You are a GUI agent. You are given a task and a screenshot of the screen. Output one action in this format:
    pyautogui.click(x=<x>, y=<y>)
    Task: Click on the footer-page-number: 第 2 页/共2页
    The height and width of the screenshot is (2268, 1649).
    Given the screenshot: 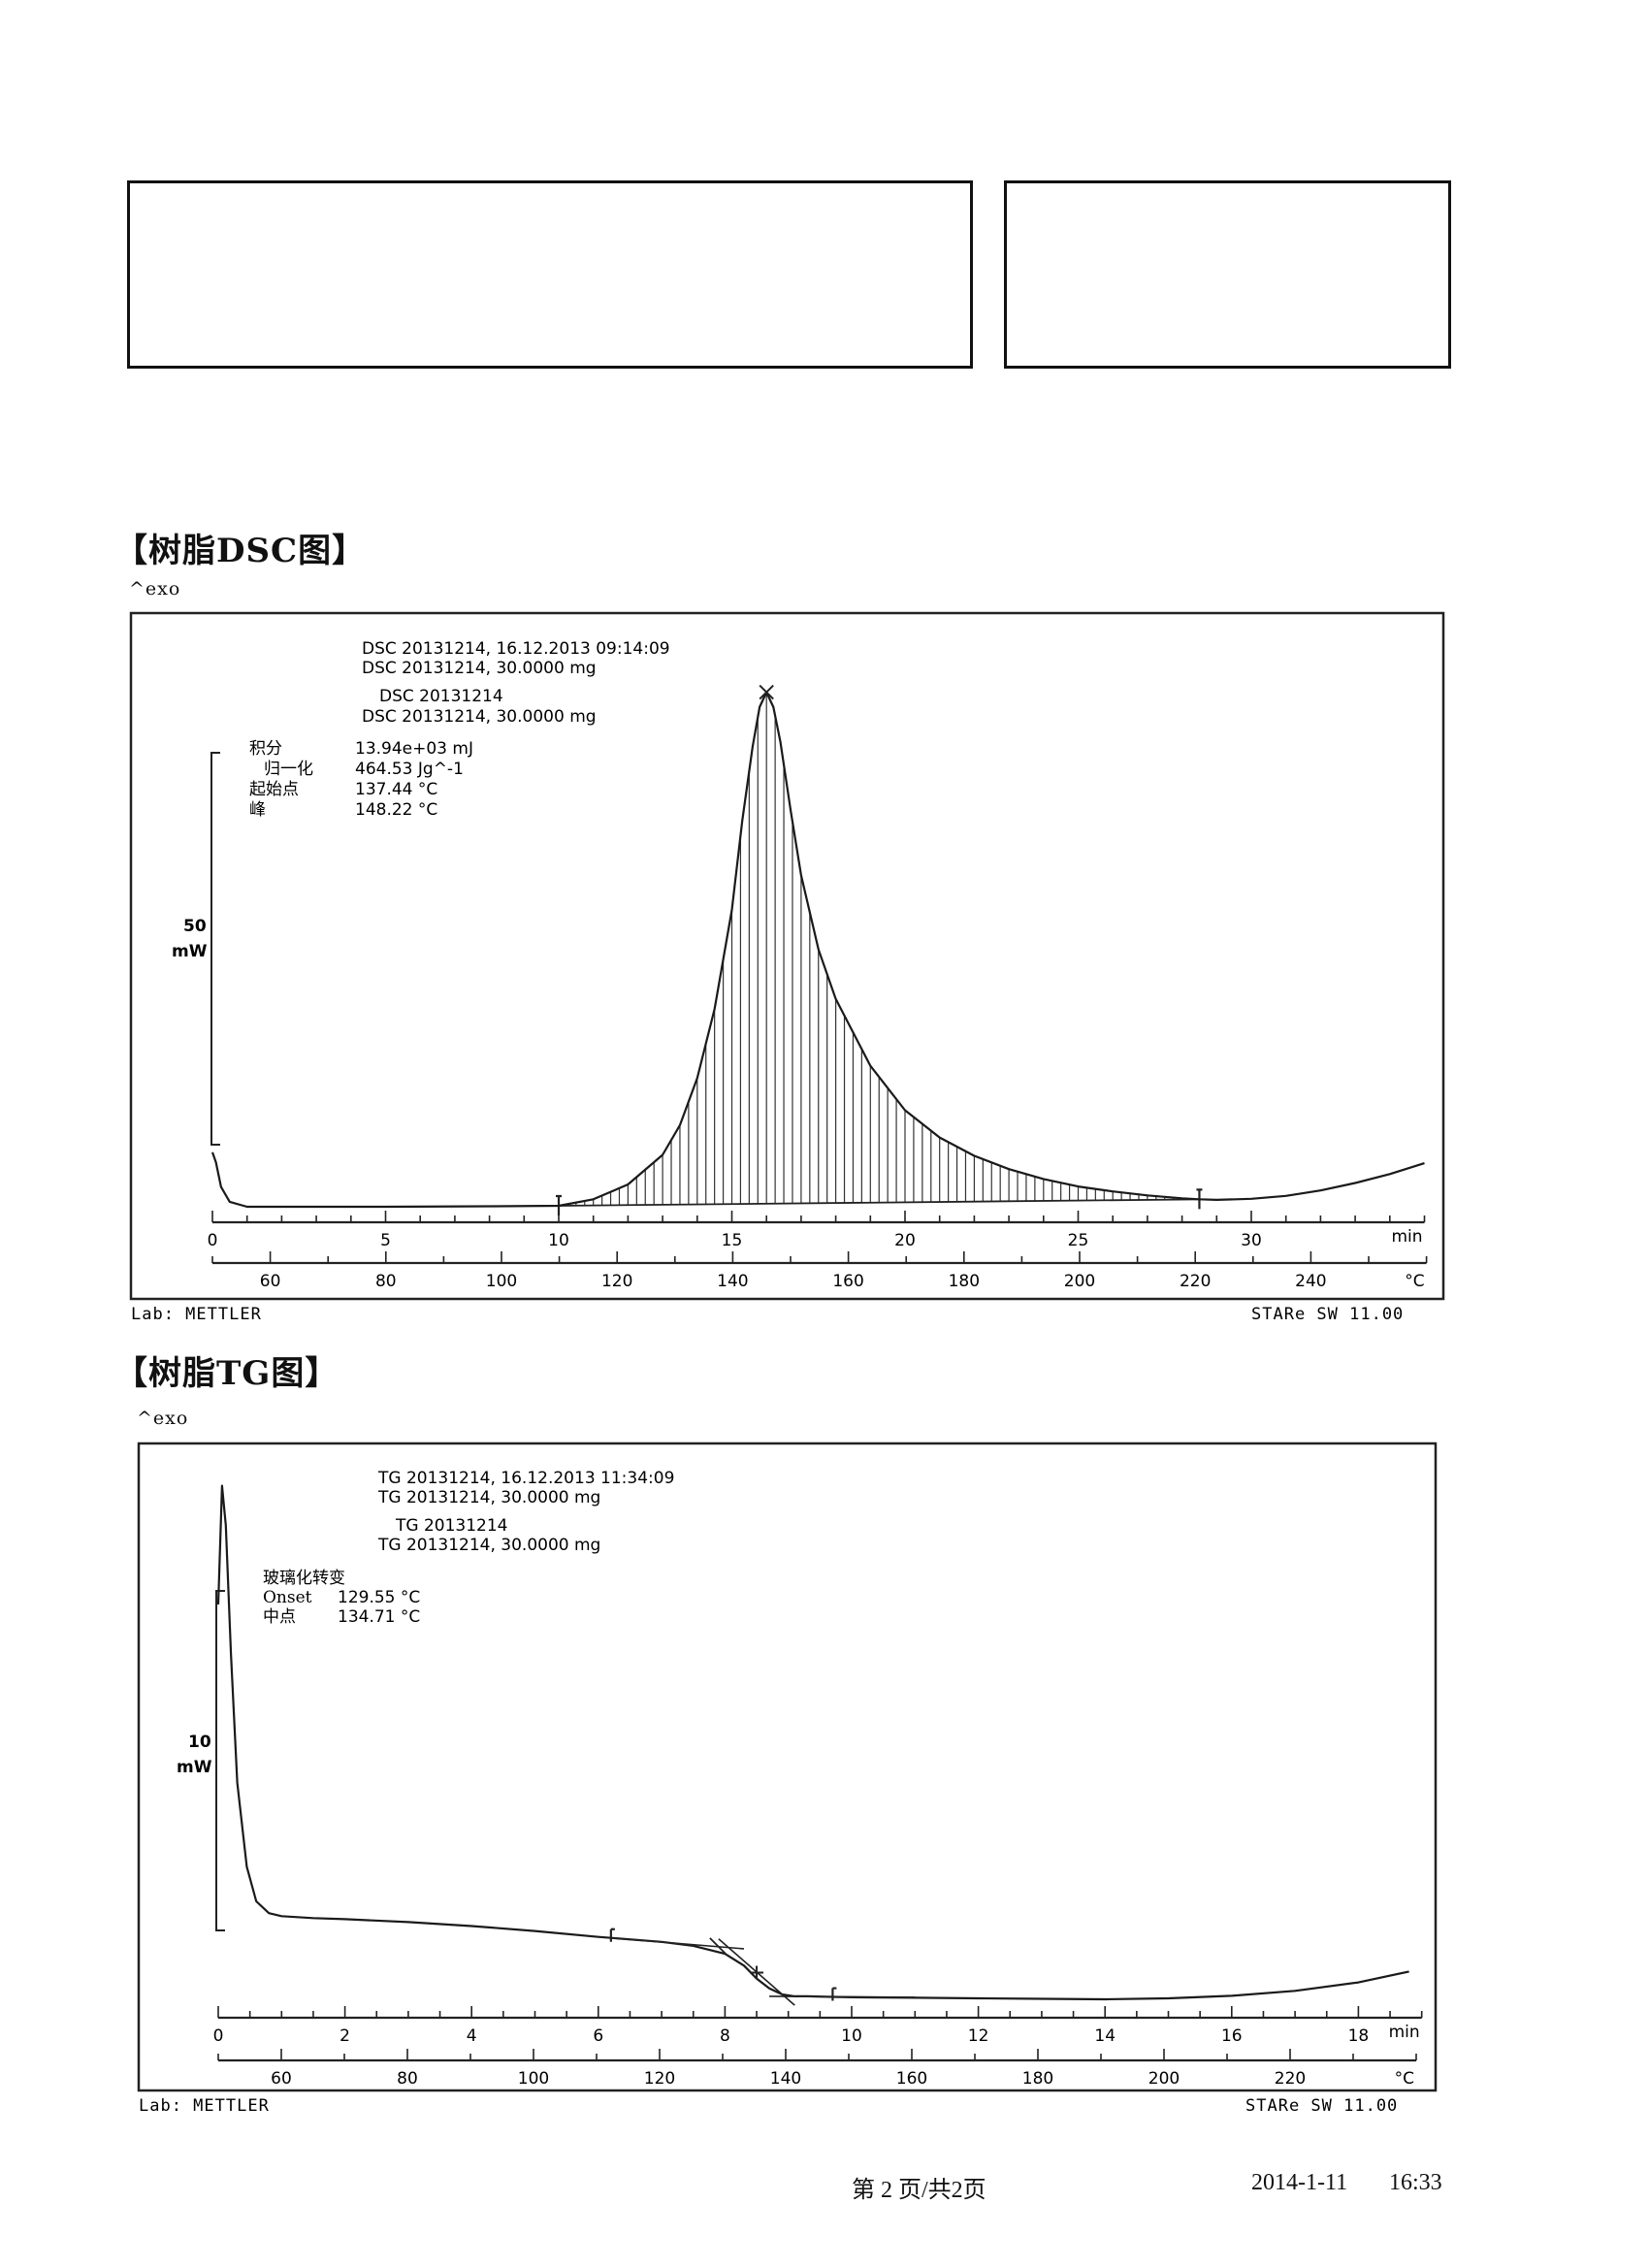 What is the action you would take?
    pyautogui.click(x=919, y=2190)
    